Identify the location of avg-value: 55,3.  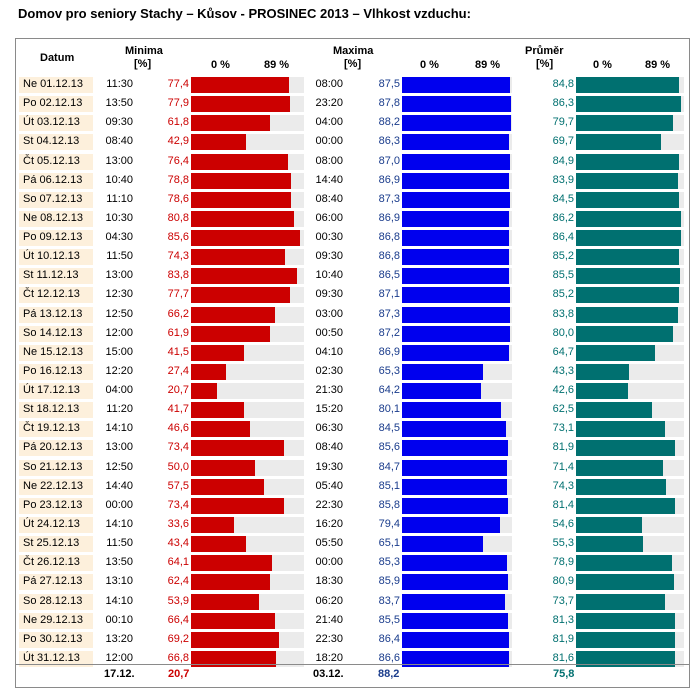
(563, 543).